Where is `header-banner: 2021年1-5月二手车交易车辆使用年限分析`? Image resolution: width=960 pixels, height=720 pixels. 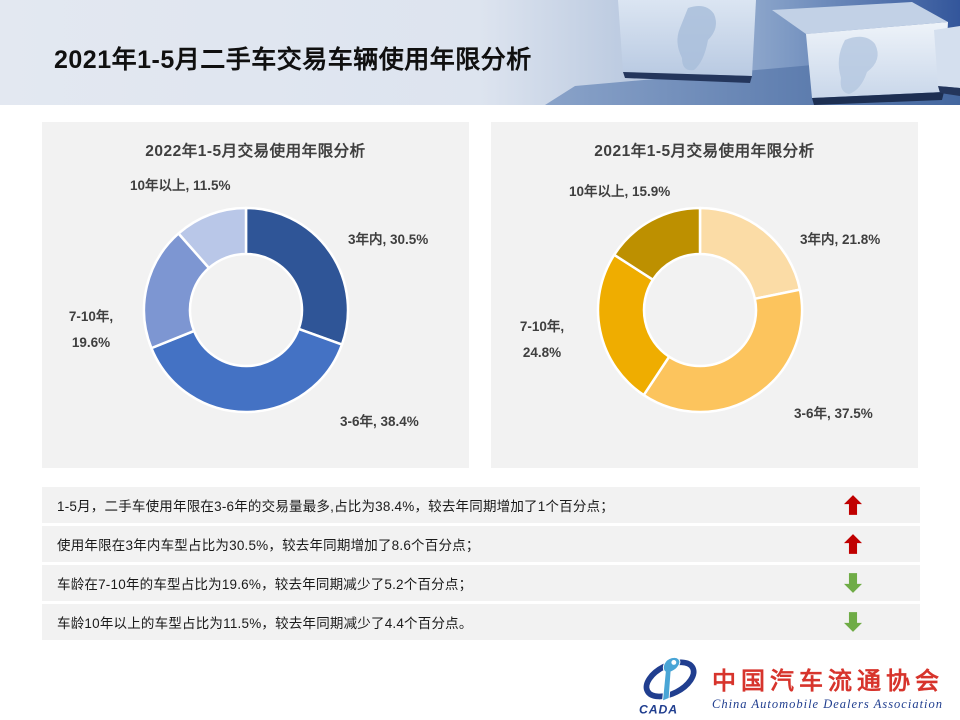
header-banner: 2021年1-5月二手车交易车辆使用年限分析 is located at coordinates (480, 52).